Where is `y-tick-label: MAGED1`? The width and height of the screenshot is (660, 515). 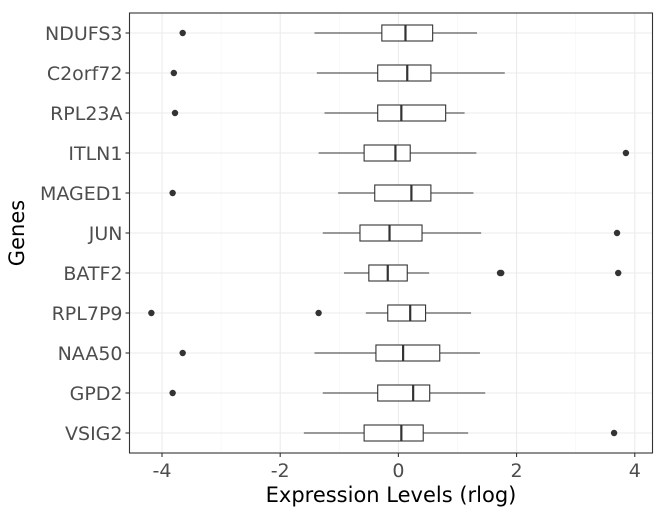
y-tick-label: MAGED1 is located at coordinates (81, 194).